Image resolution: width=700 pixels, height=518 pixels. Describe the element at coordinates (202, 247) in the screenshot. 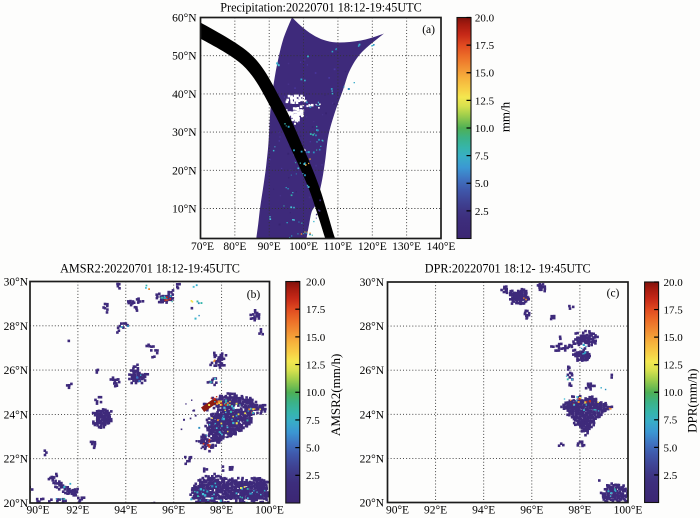

I see `svg-text: 70°E` at that location.